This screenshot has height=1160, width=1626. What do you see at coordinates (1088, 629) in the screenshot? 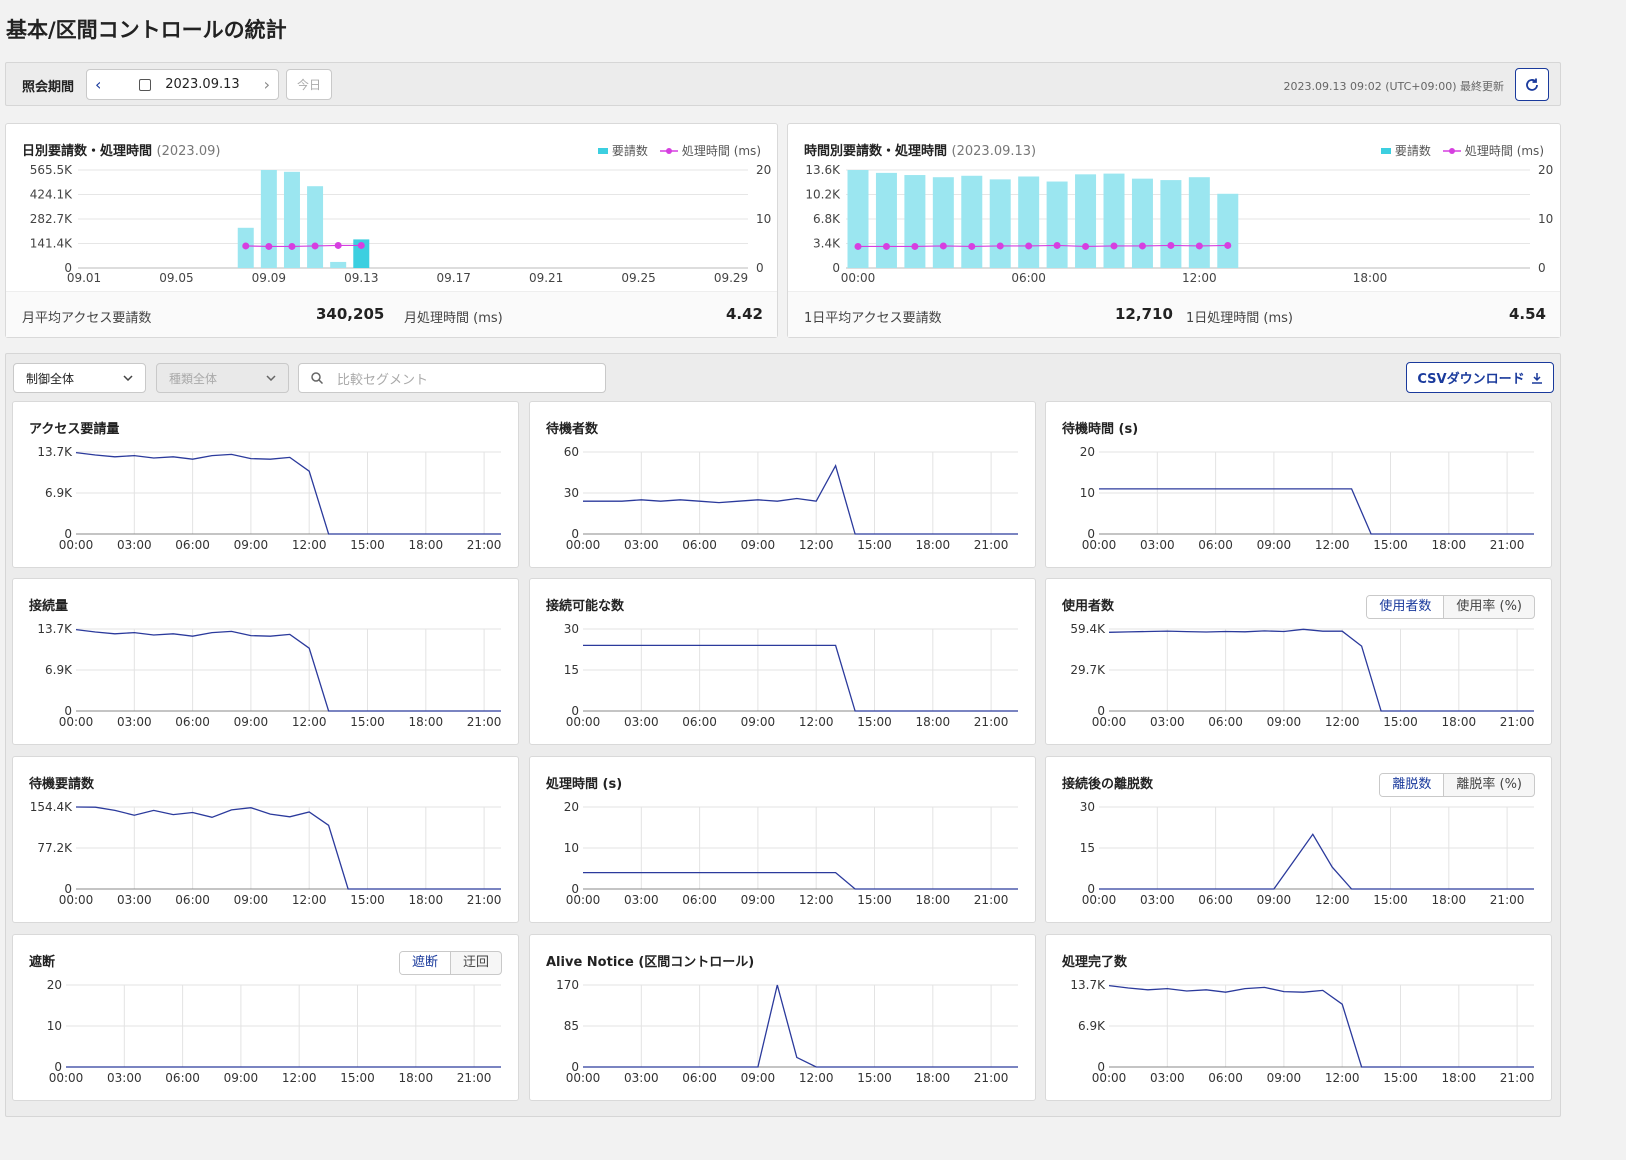
I see `y-tick-label: 59.4K` at bounding box center [1088, 629].